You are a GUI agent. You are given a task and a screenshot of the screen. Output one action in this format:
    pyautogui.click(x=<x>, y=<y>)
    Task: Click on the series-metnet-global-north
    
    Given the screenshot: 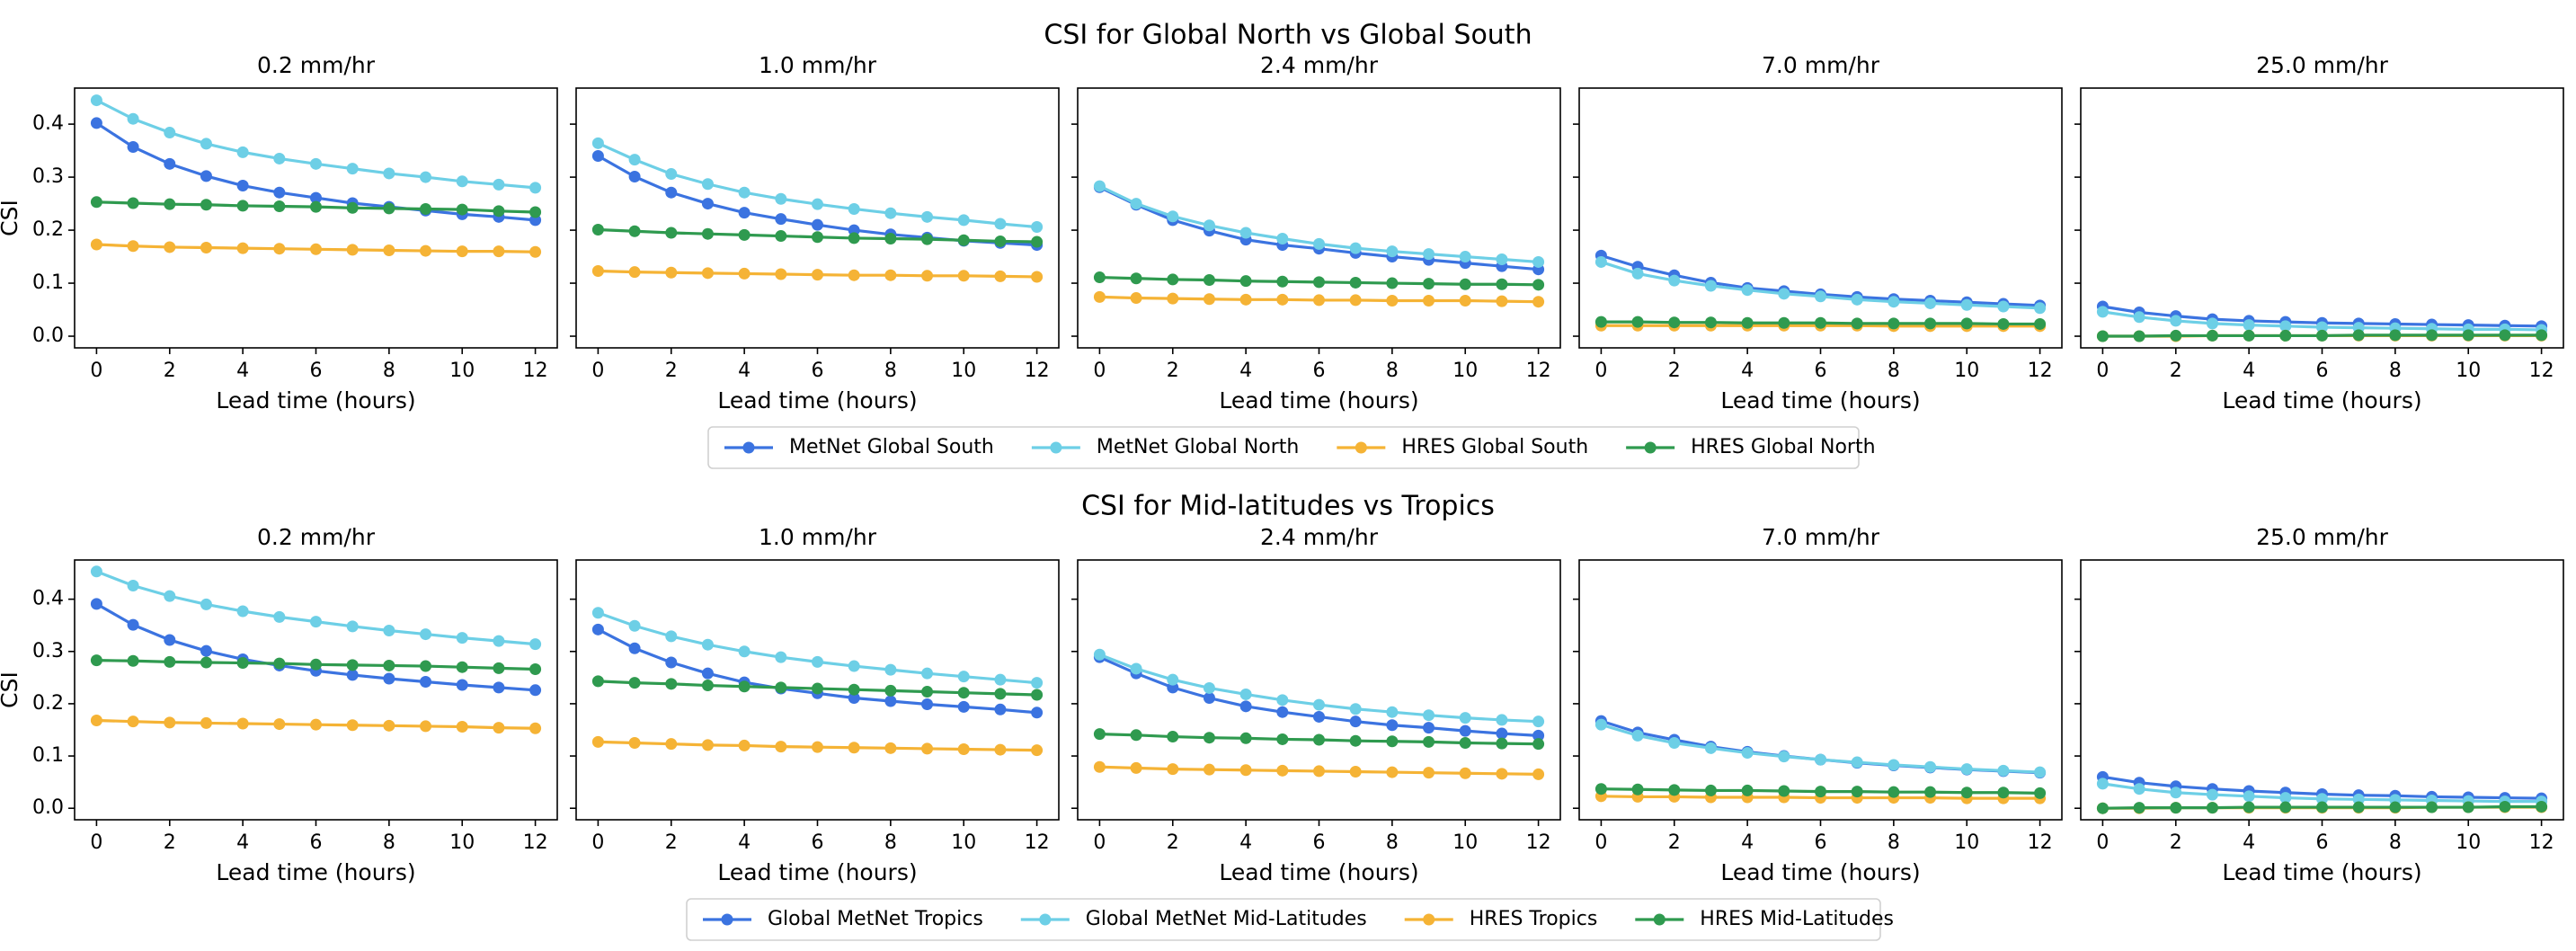 What is the action you would take?
    pyautogui.click(x=817, y=185)
    